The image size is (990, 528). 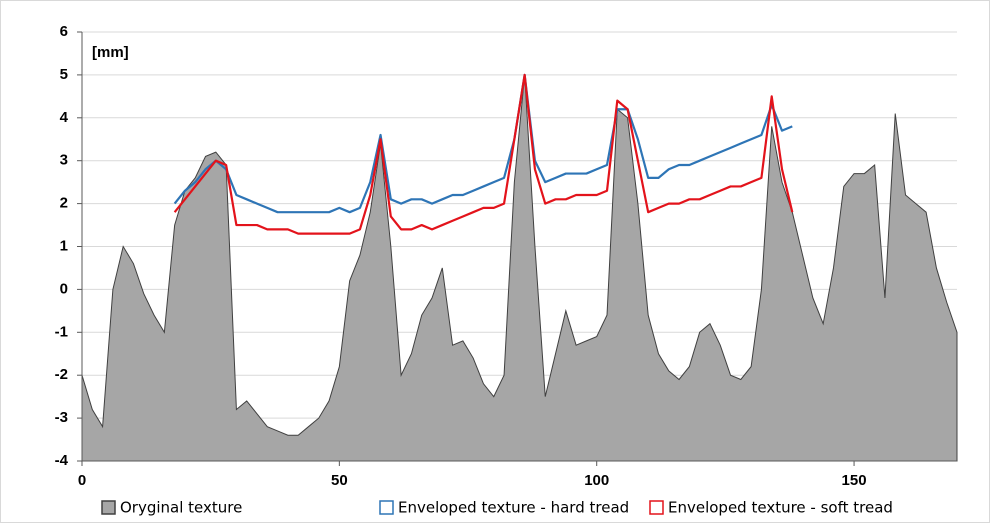 What do you see at coordinates (181, 508) in the screenshot?
I see `legend-label: Oryginal texture` at bounding box center [181, 508].